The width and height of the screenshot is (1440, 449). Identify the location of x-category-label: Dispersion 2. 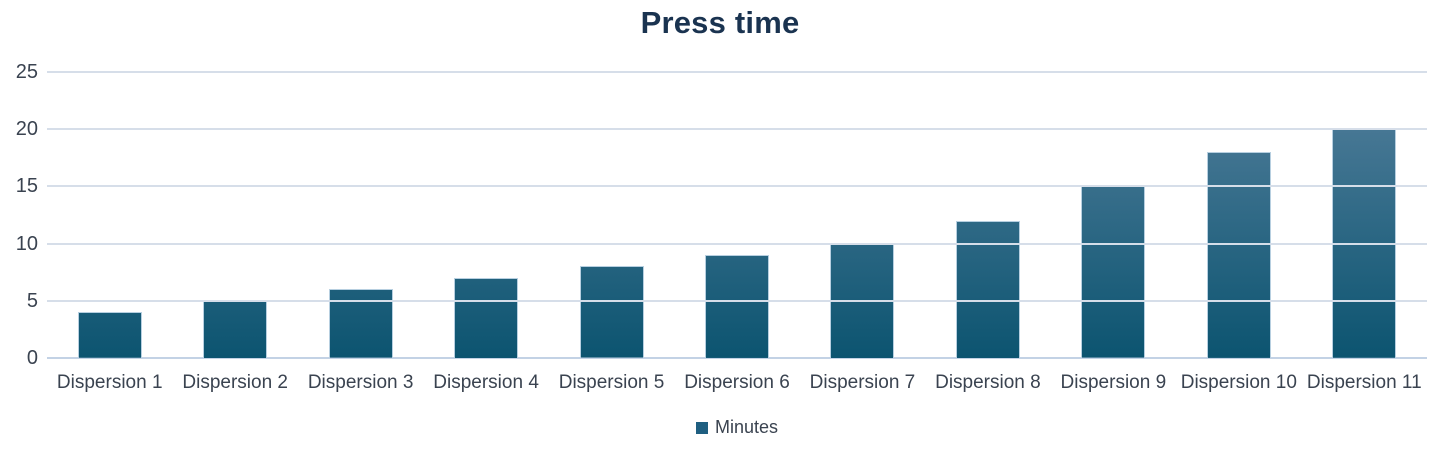
(235, 382).